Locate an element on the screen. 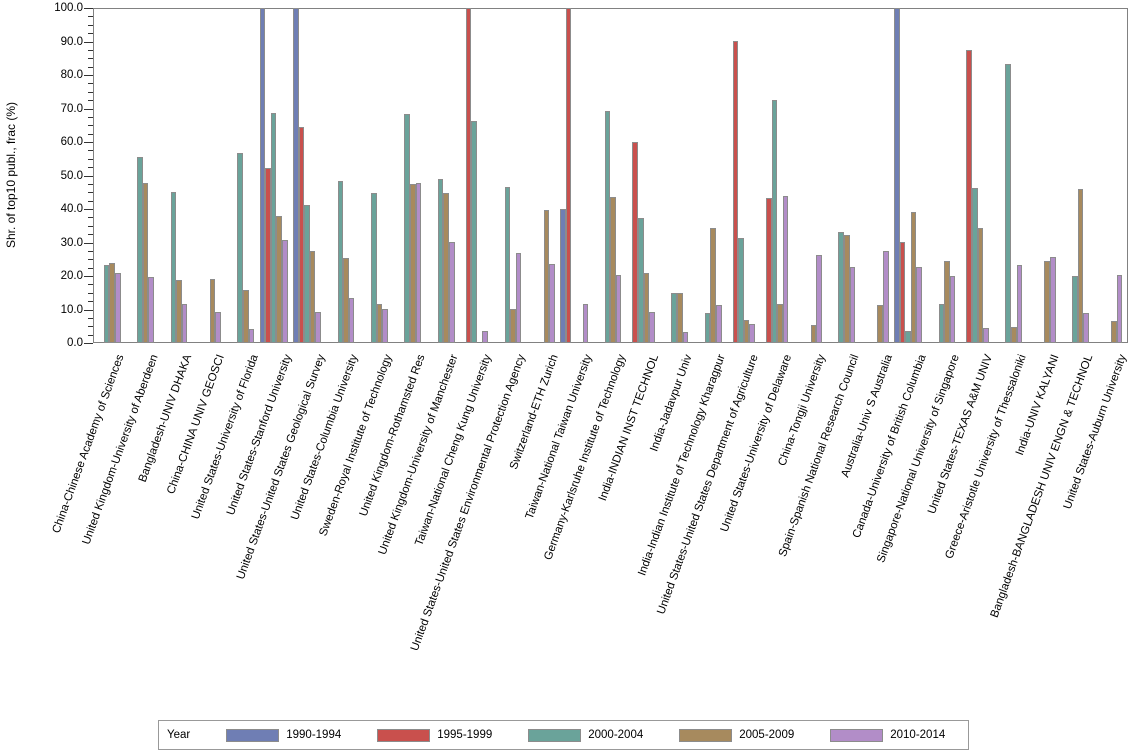 Image resolution: width=1134 pixels, height=756 pixels. legend-swatch-2005-2009 is located at coordinates (706, 735).